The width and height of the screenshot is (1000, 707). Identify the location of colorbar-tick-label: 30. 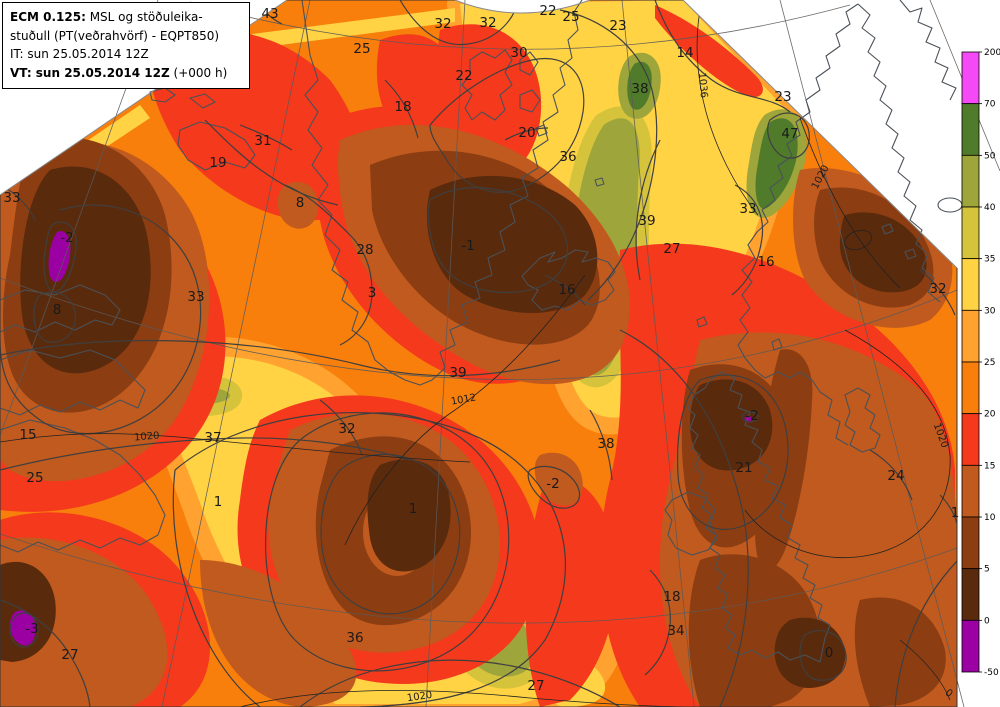
(990, 311).